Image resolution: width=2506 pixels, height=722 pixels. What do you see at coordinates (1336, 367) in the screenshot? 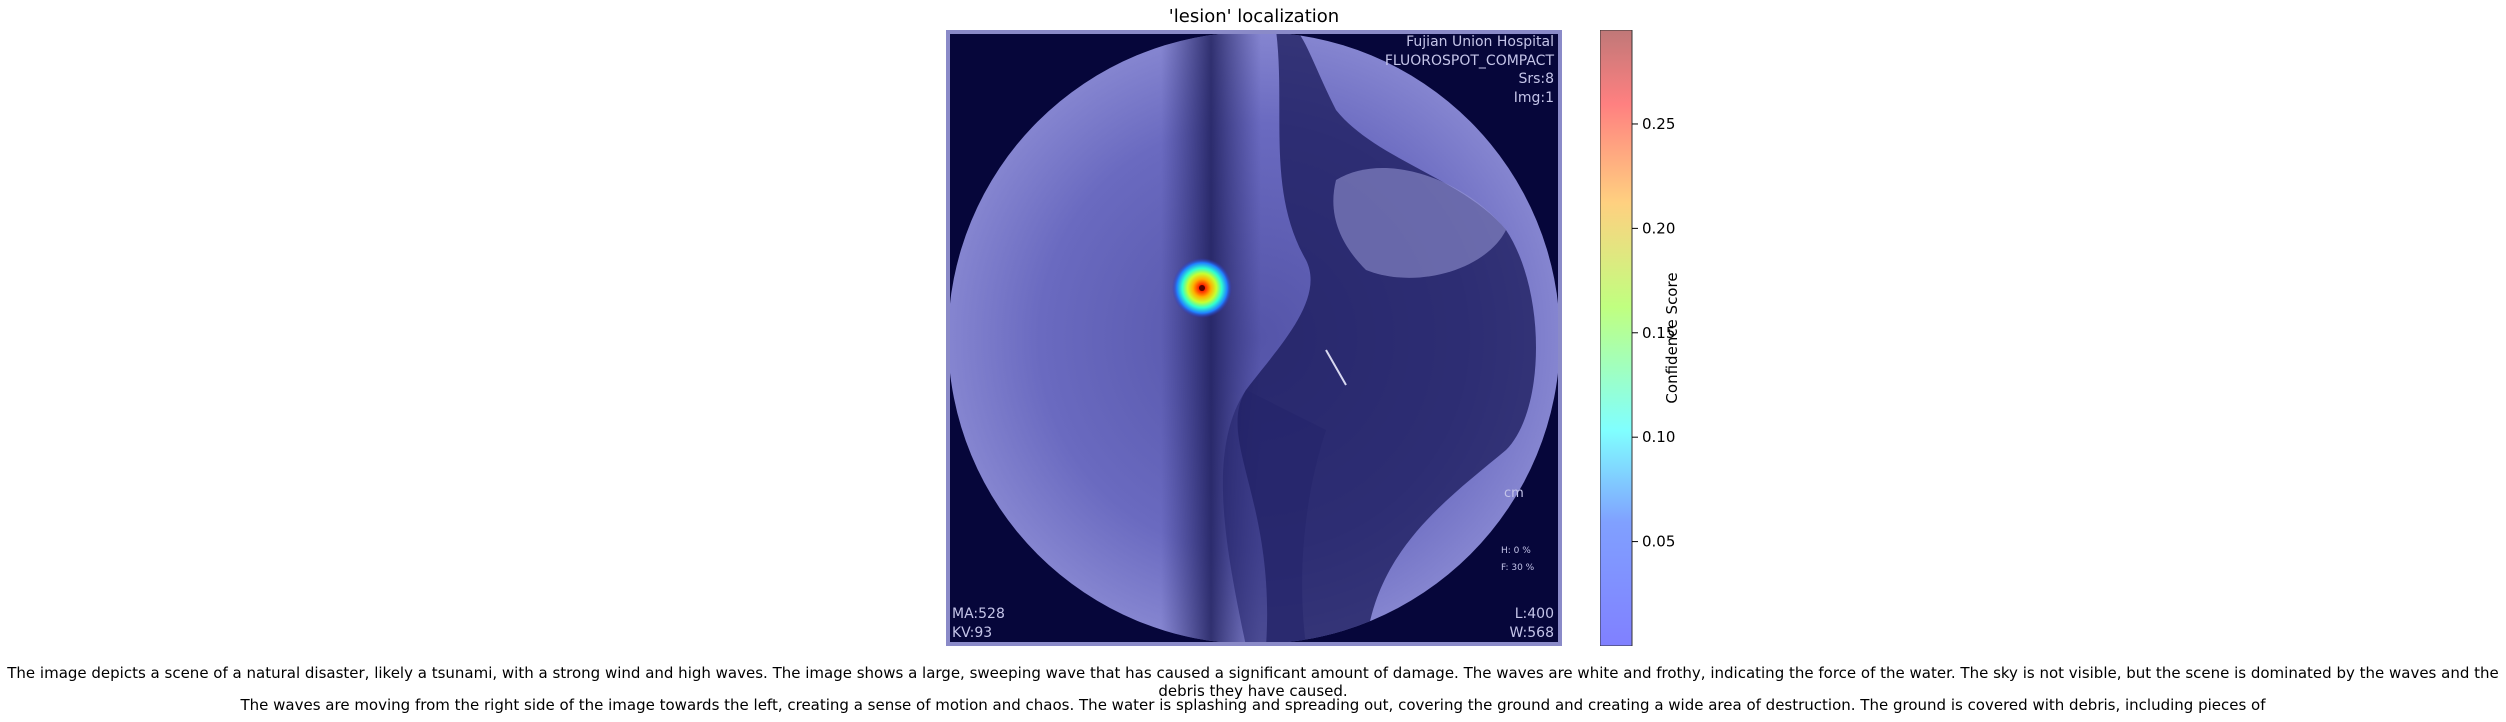
I see `marker-arrow` at bounding box center [1336, 367].